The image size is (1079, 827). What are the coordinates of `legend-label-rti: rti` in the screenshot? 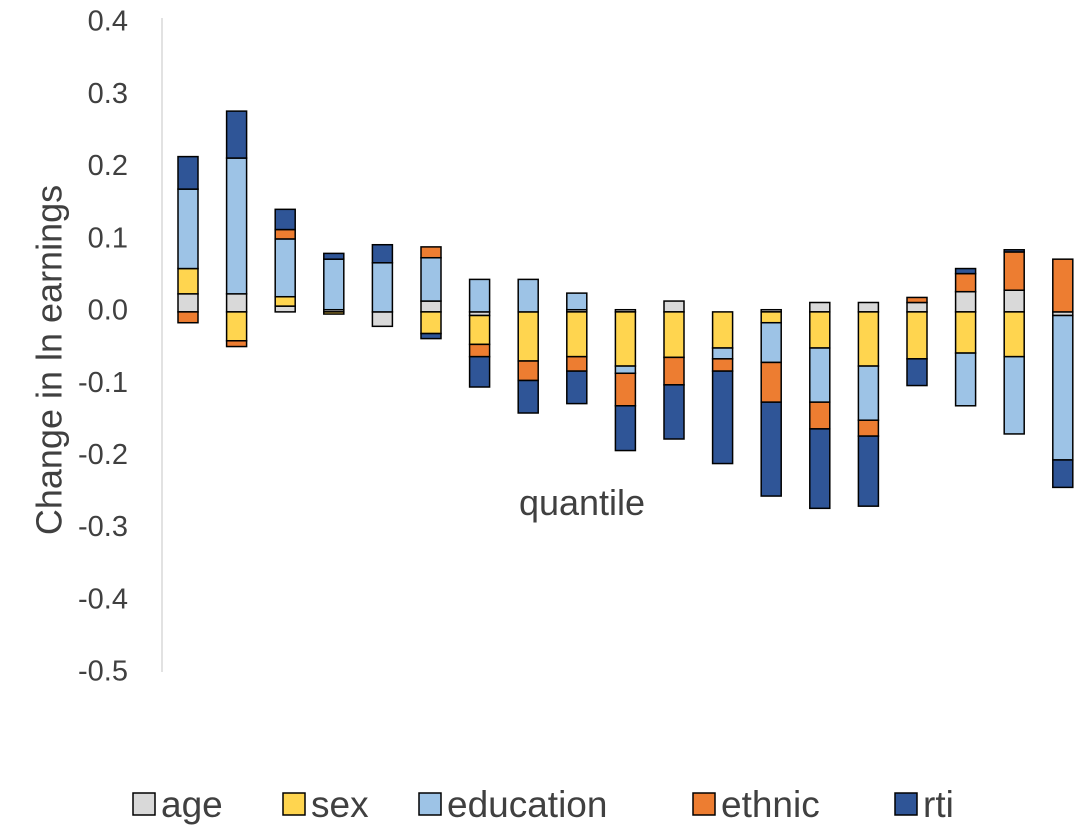 It's located at (938, 804).